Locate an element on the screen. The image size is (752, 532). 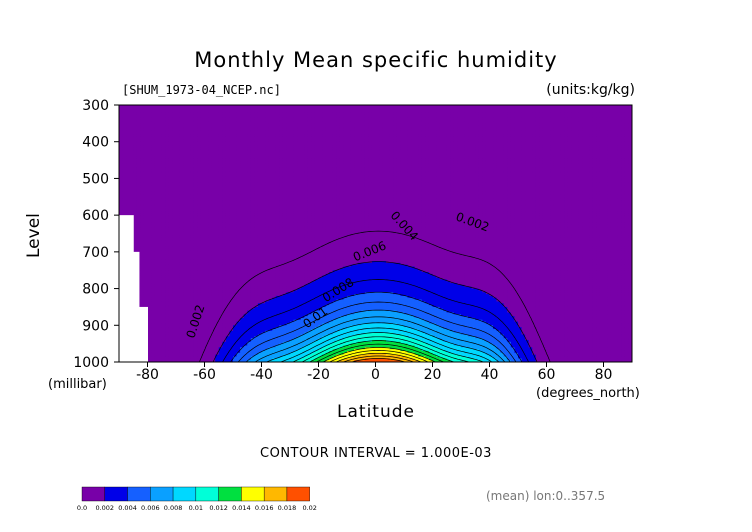
x-axis-label: Latitude is located at coordinates (376, 412).